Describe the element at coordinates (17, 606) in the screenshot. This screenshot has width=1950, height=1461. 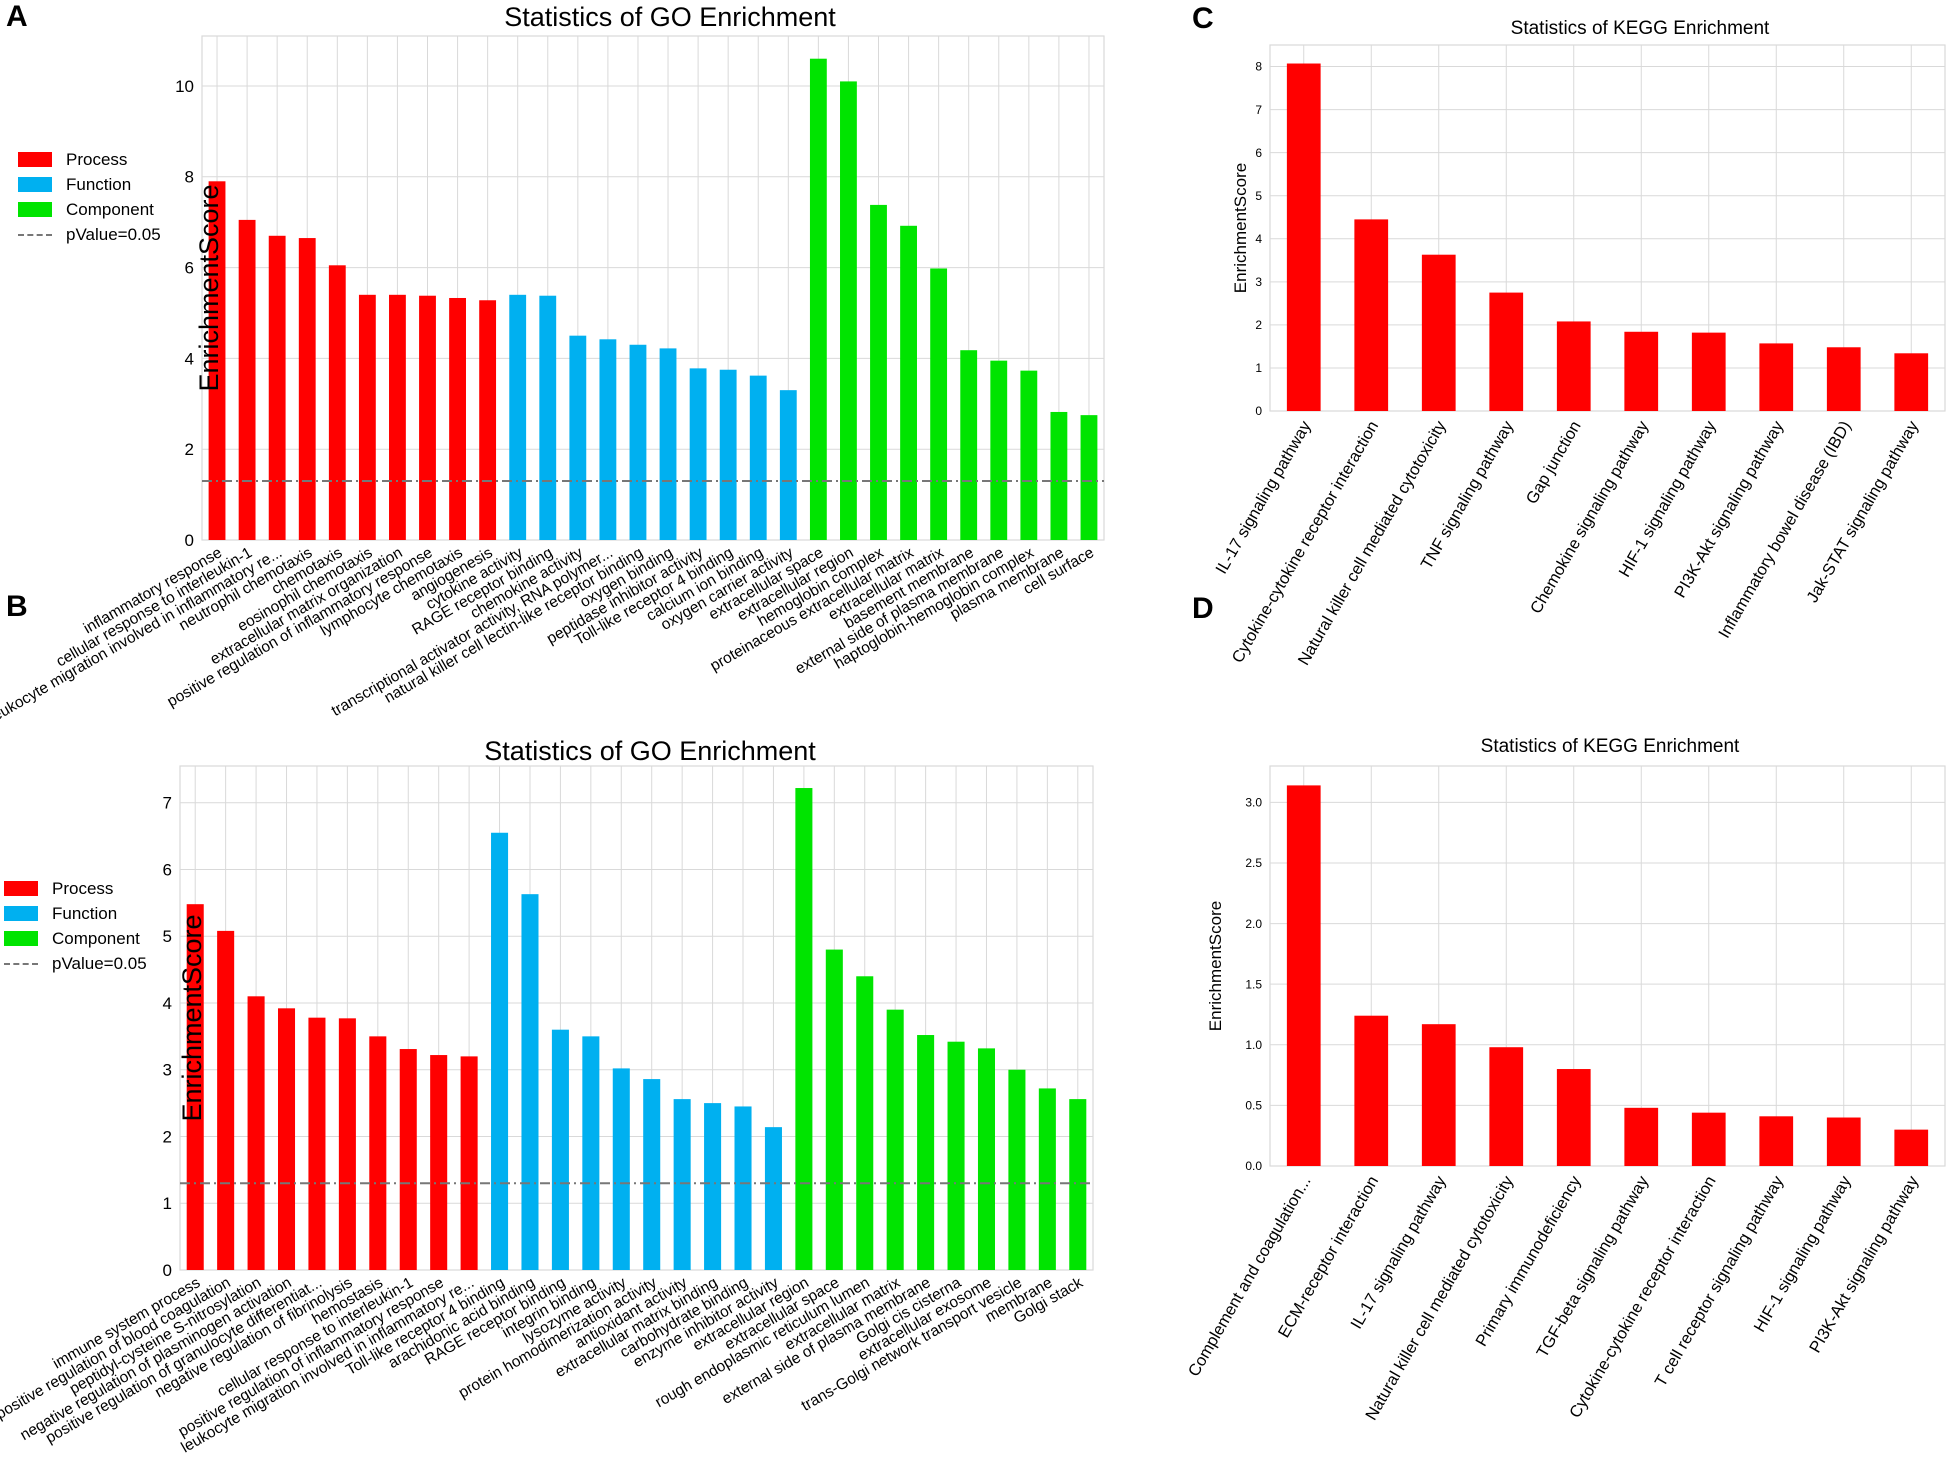
I see `panel-letter-b: B` at that location.